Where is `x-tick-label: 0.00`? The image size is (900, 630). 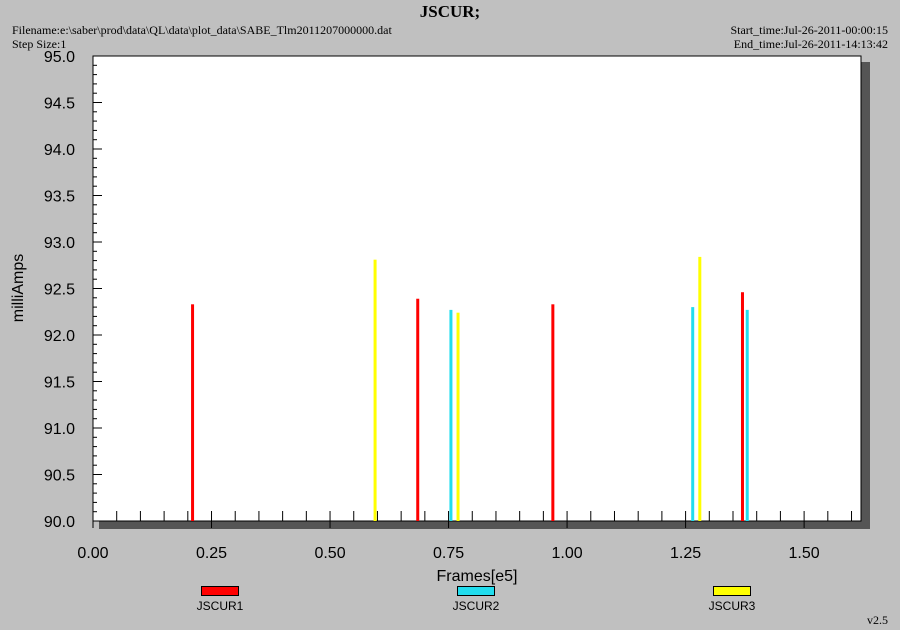
x-tick-label: 0.00 is located at coordinates (92, 553).